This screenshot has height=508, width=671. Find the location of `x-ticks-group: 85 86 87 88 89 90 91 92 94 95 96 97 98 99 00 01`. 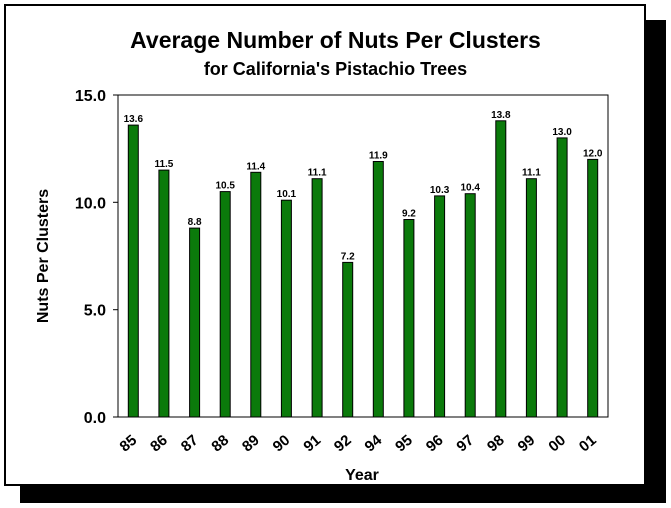

x-ticks-group: 85 86 87 88 89 90 91 92 94 95 96 97 98 99 00 01 is located at coordinates (358, 443).